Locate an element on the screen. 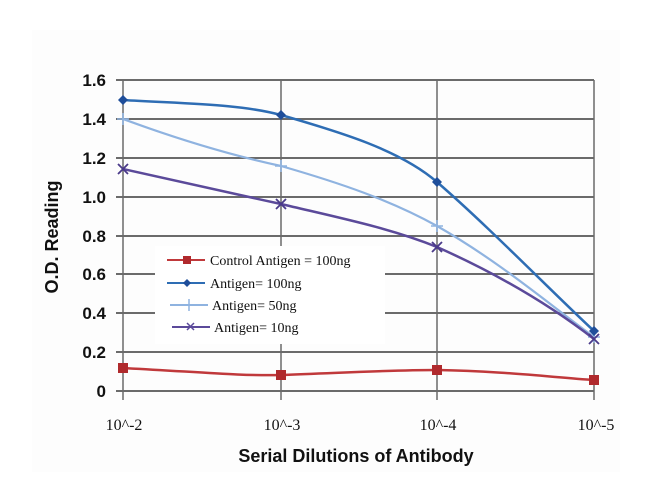 Image resolution: width=650 pixels, height=502 pixels. y-tick-label: 0.6 is located at coordinates (94, 274).